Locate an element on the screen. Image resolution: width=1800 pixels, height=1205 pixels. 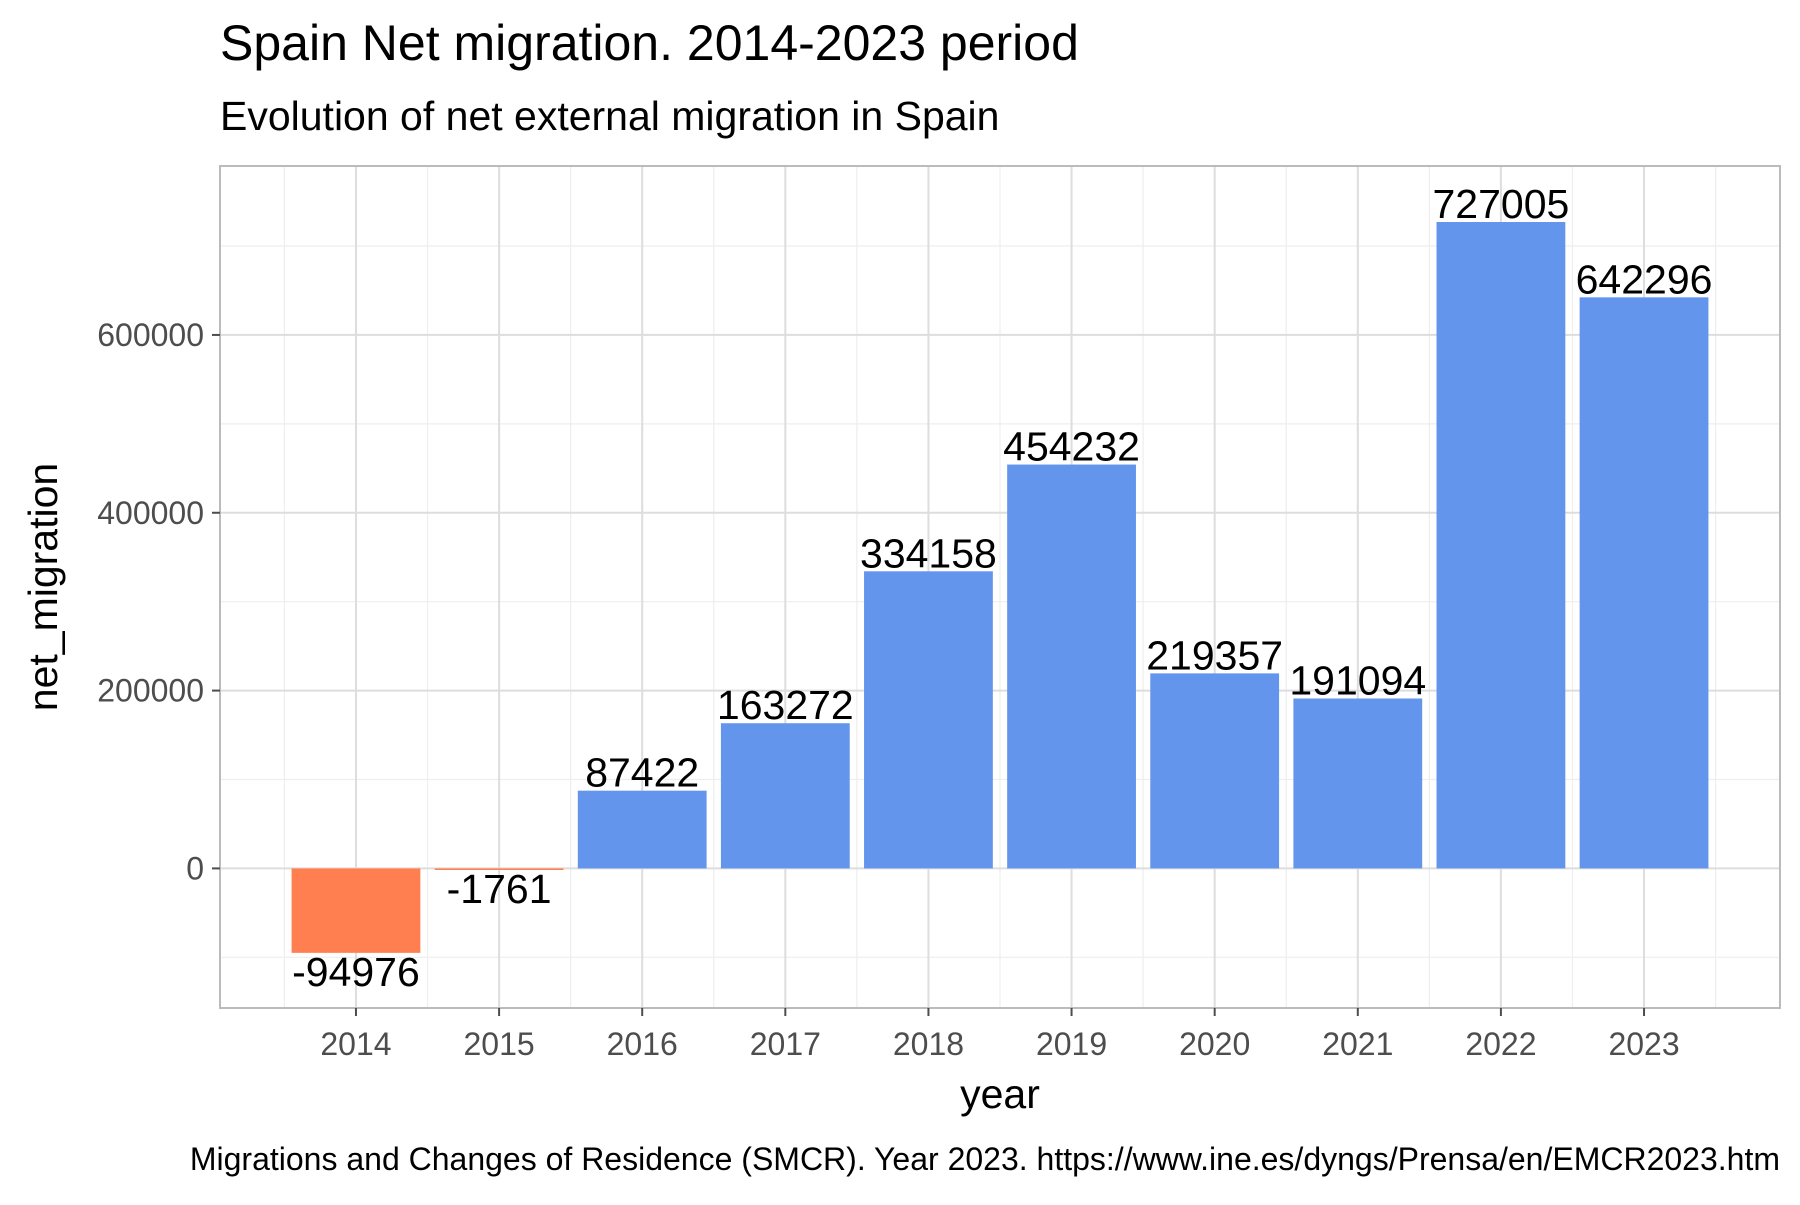
chart-title: Spain Net migration. 2014-2023 period is located at coordinates (649, 43).